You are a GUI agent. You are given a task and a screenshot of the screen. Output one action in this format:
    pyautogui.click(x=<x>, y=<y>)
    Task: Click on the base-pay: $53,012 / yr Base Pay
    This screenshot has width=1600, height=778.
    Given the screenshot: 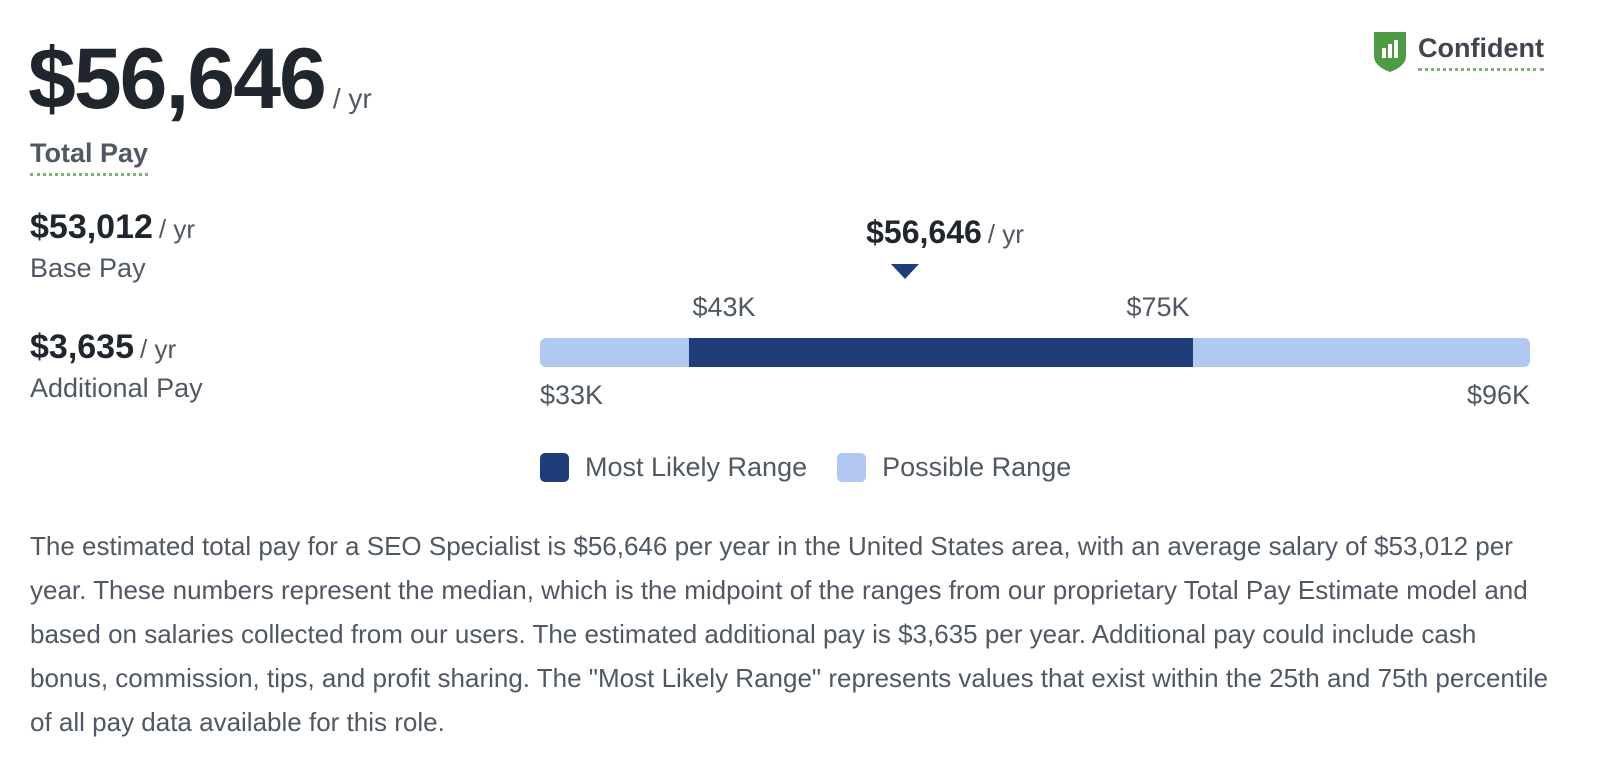 What is the action you would take?
    pyautogui.click(x=112, y=246)
    